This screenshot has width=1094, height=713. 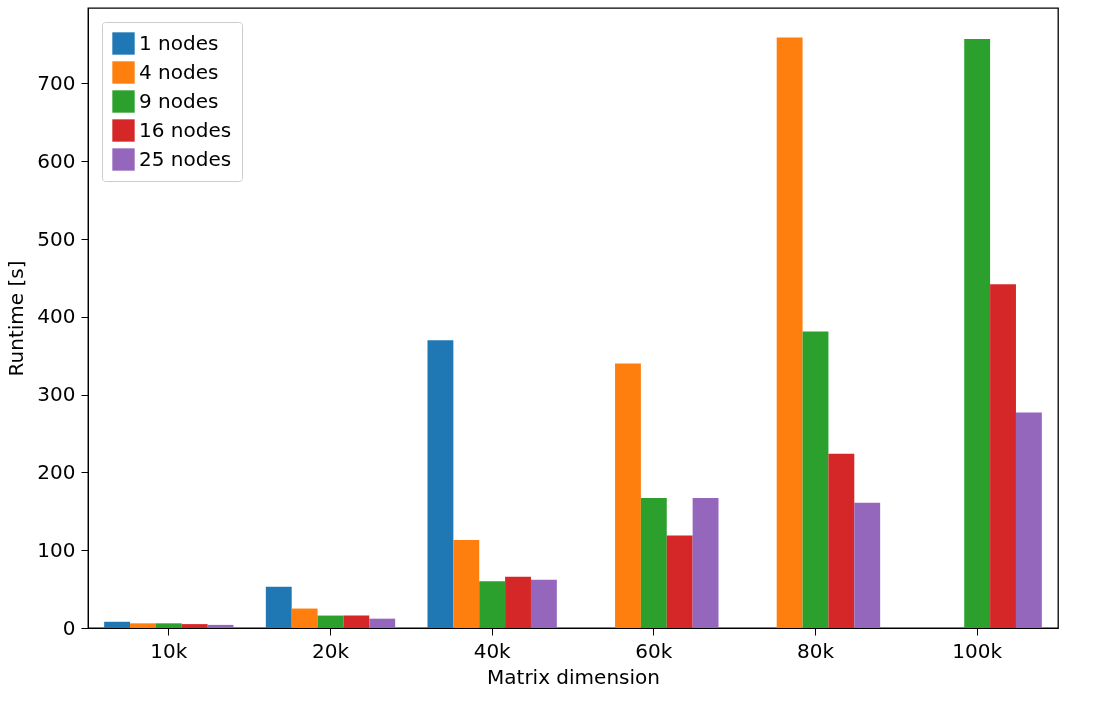 I want to click on y-tick-label: 600, so click(x=56, y=160).